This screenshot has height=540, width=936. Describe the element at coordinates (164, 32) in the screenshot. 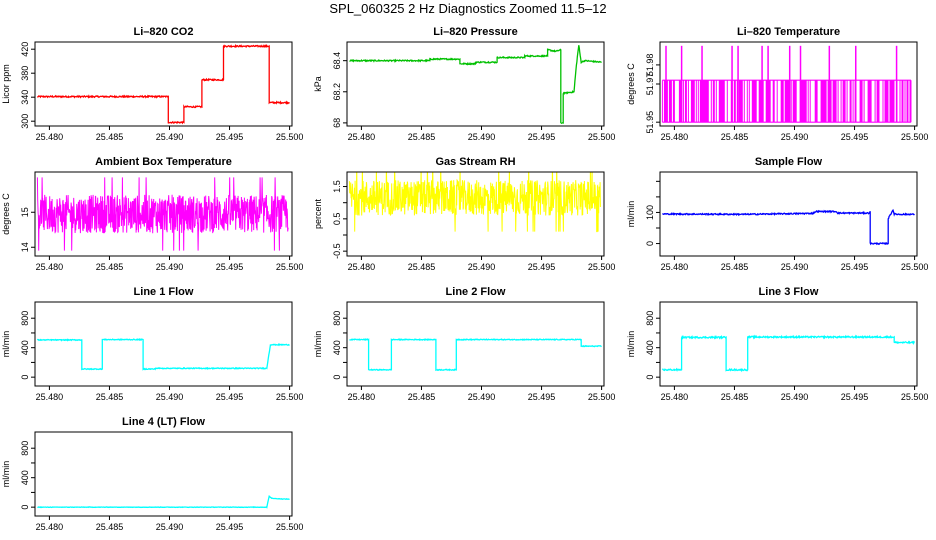

I see `chart-title: Li–820 CO2` at that location.